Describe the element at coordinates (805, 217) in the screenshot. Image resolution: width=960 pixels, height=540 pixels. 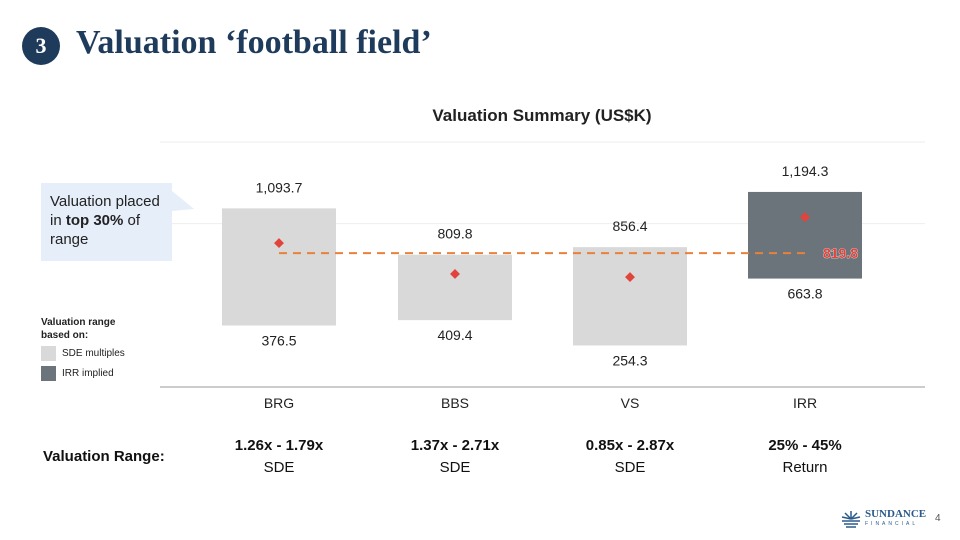
I see `midpoint-marker-irr` at that location.